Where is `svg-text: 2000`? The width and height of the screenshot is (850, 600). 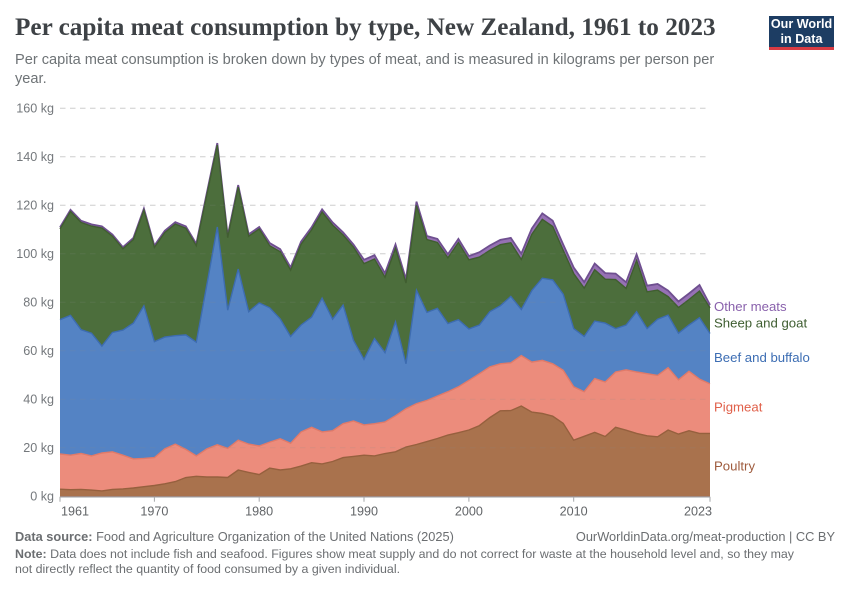
svg-text: 2000 is located at coordinates (469, 512).